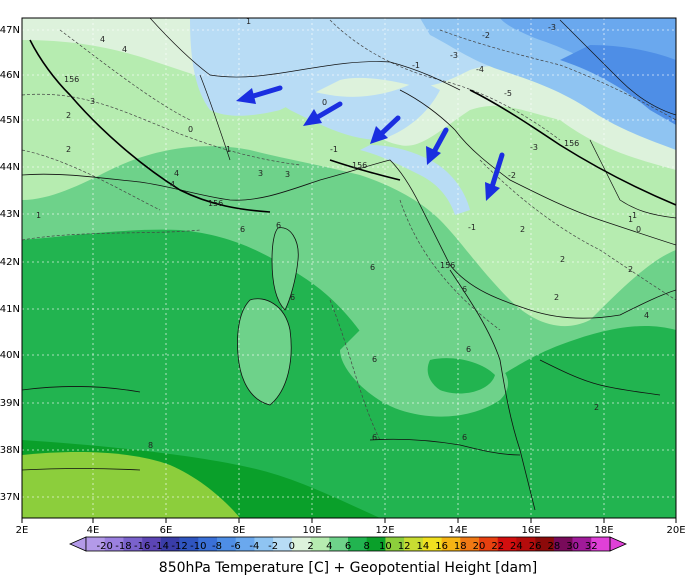 This screenshot has width=696, height=578. I want to click on temp-label: -2, so click(512, 175).